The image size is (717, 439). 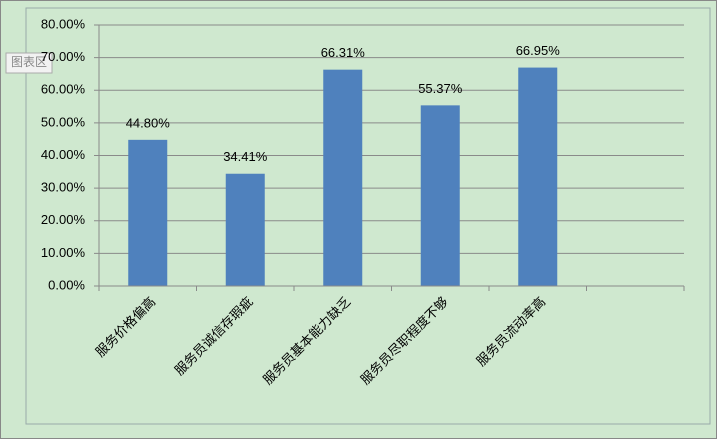 I want to click on y-tick-label: 30.00%, so click(x=63, y=187).